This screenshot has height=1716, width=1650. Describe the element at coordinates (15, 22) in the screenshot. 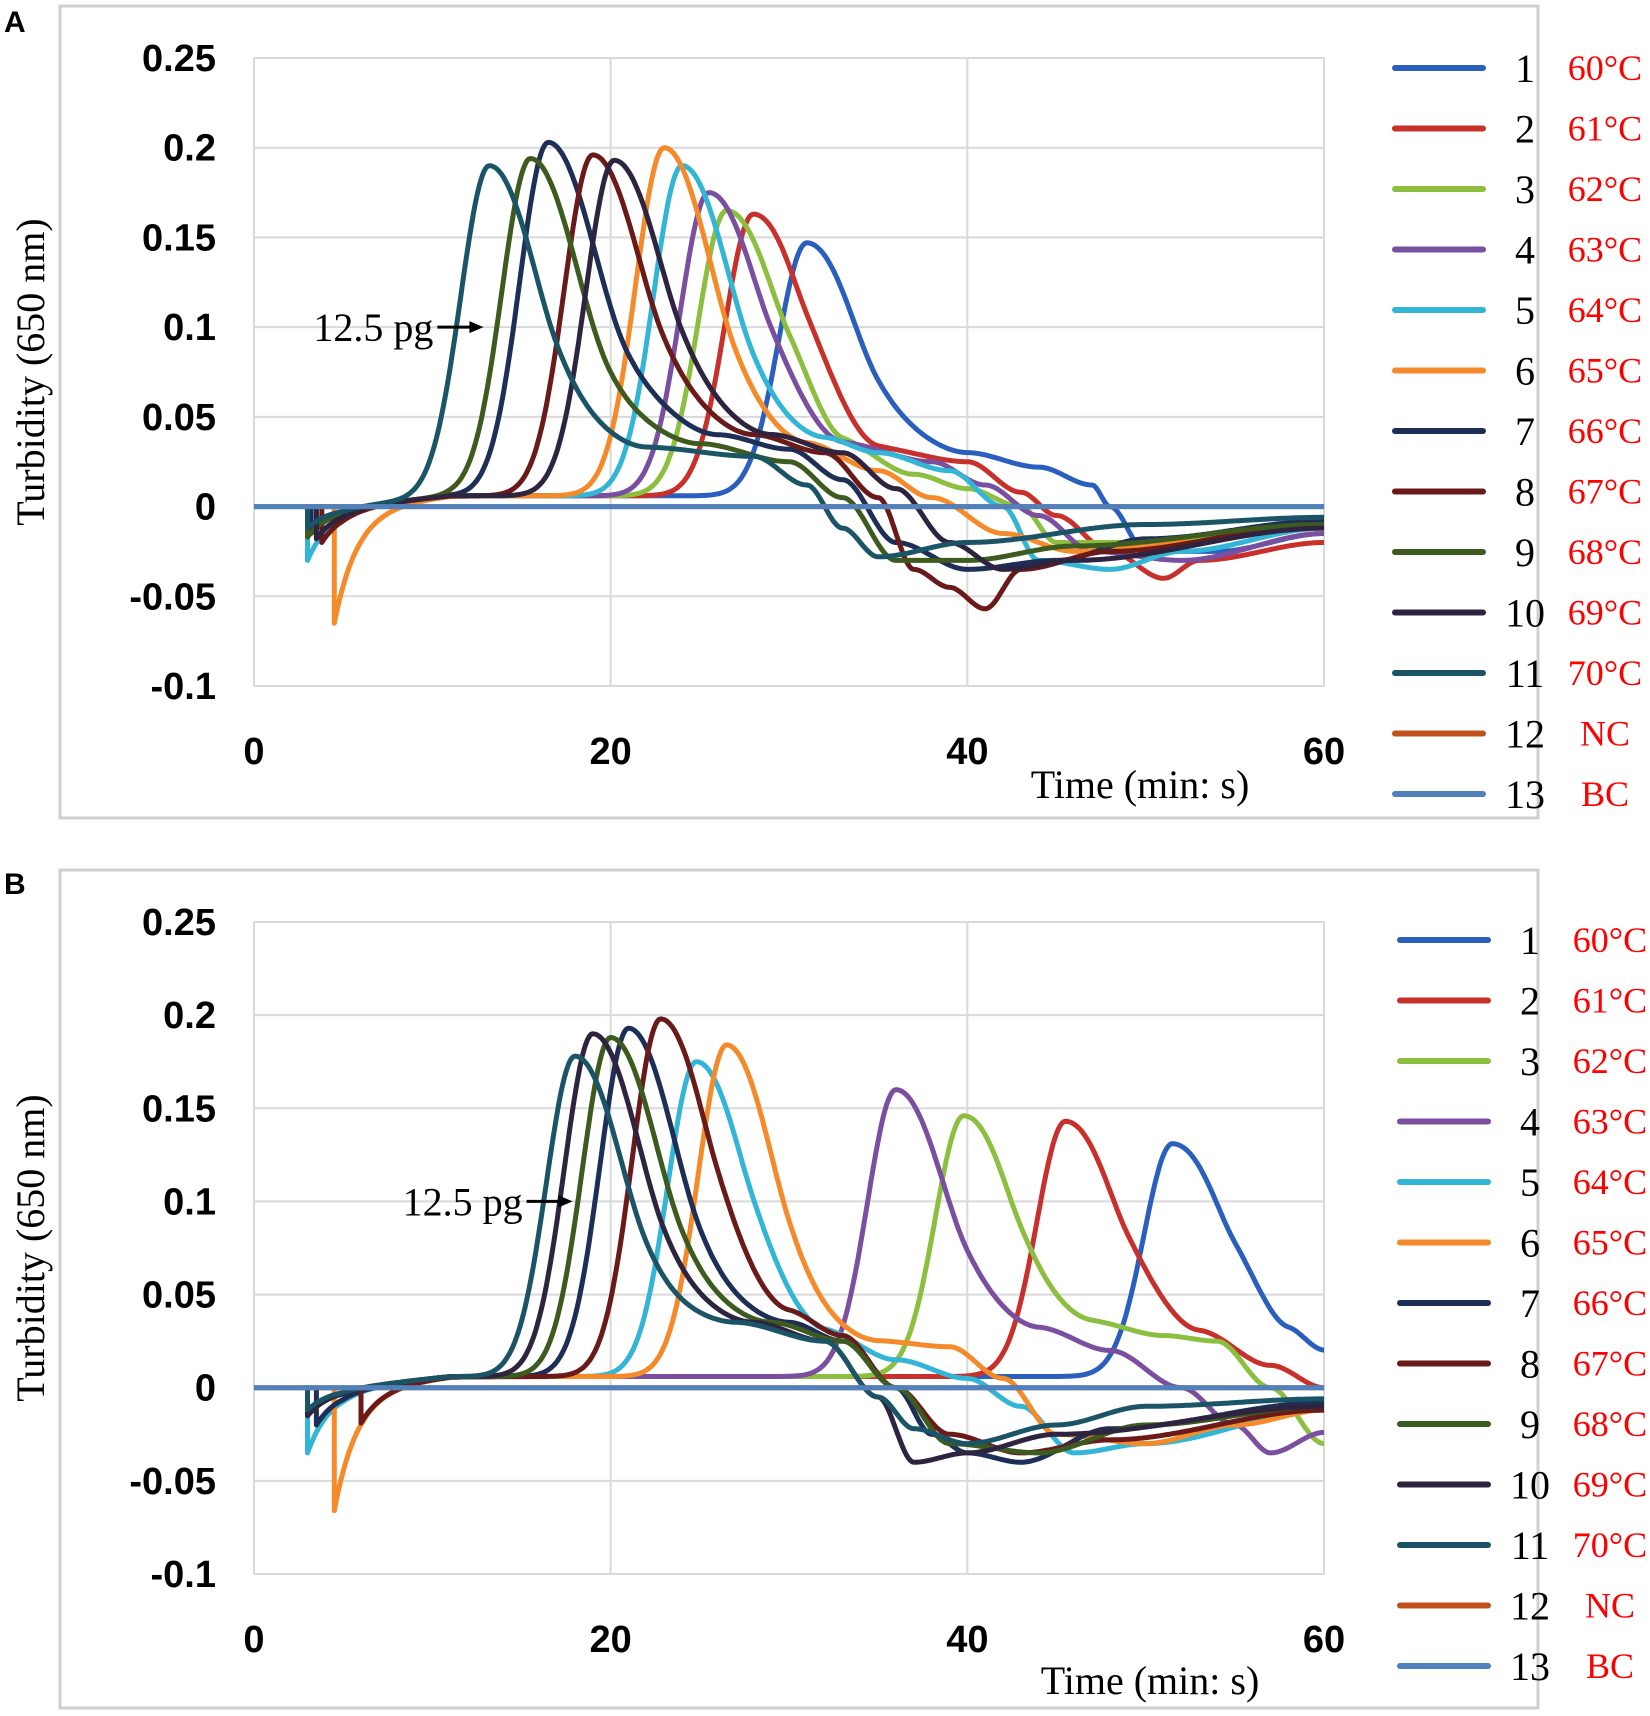

I see `panel-letter: A` at that location.